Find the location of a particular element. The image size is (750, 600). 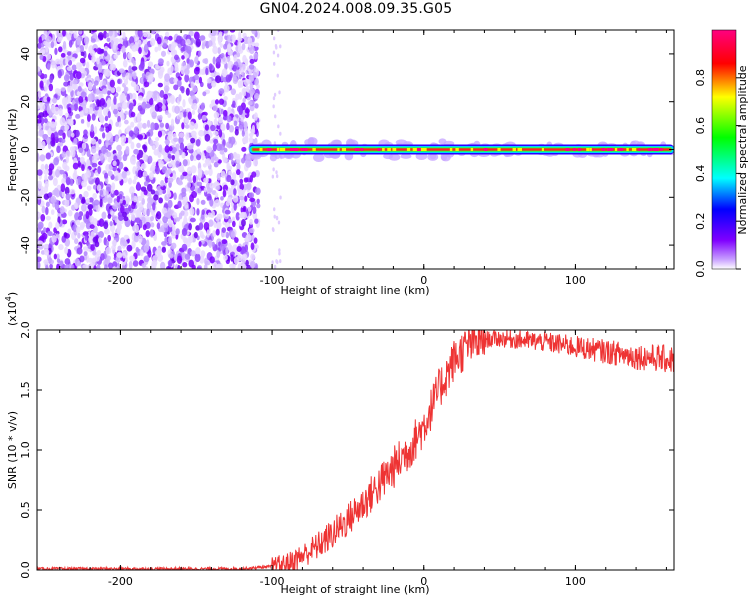

snr-y-tick-label: 1.0 is located at coordinates (25, 450).